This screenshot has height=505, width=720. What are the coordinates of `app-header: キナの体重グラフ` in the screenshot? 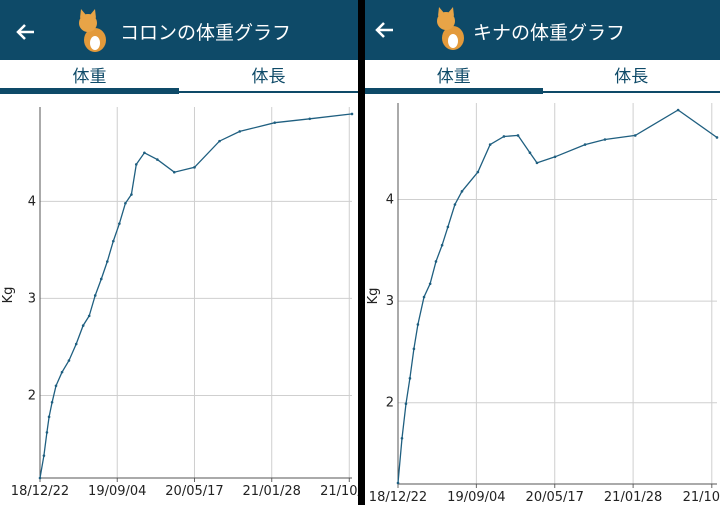 It's located at (542, 30).